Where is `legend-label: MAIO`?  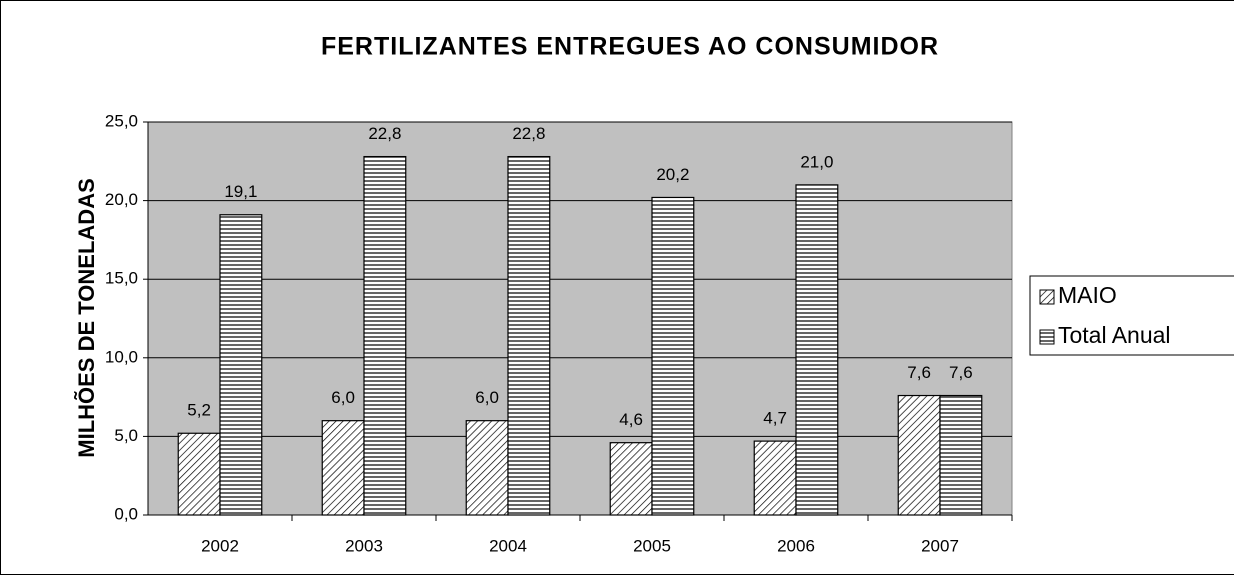 legend-label: MAIO is located at coordinates (1087, 295).